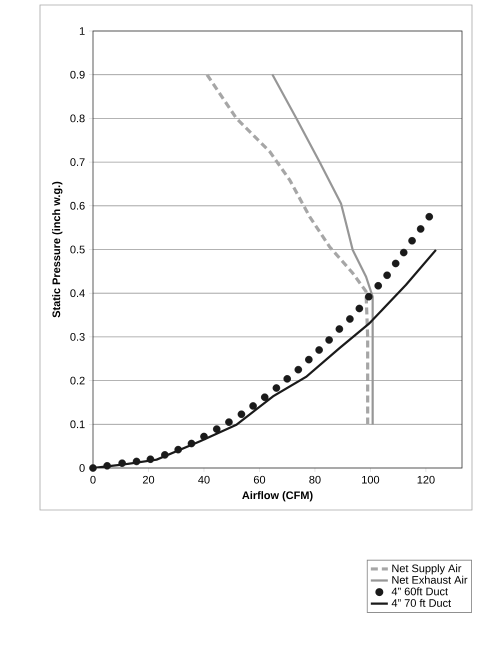 This screenshot has height=656, width=478. I want to click on x-tick-label: 20, so click(148, 480).